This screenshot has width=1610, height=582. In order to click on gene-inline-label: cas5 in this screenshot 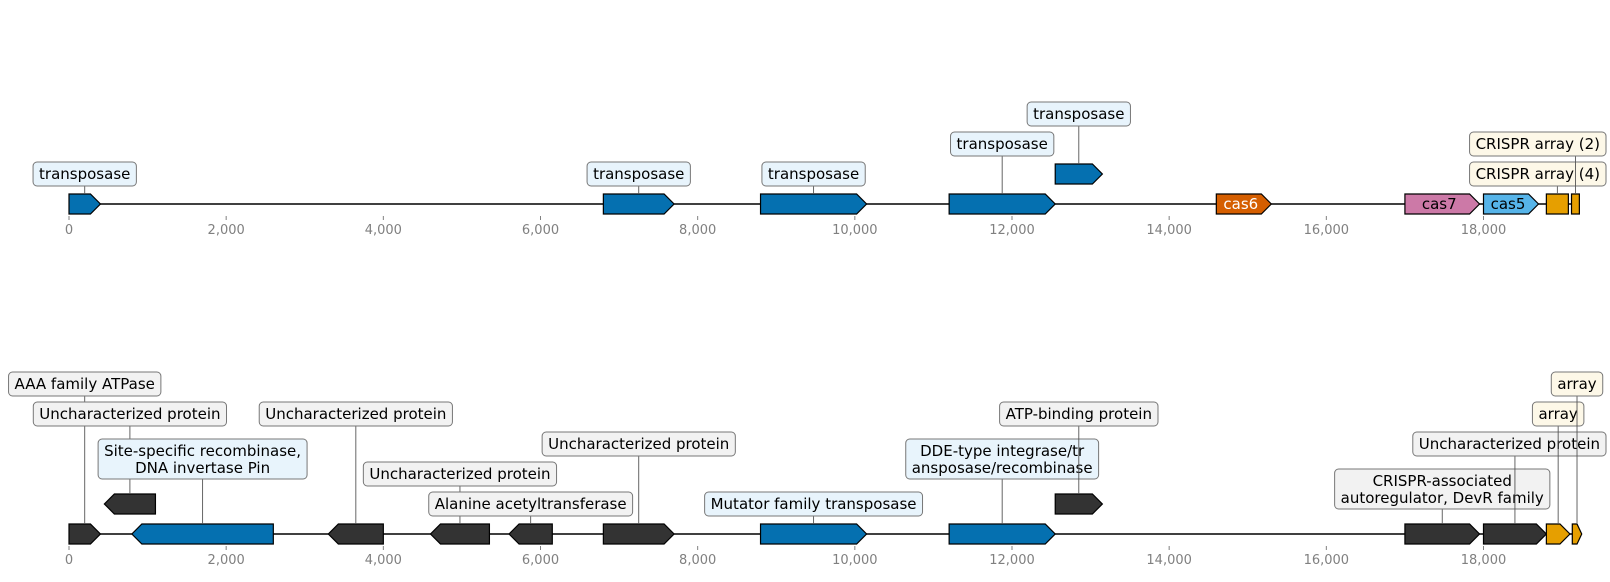, I will do `click(1508, 204)`.